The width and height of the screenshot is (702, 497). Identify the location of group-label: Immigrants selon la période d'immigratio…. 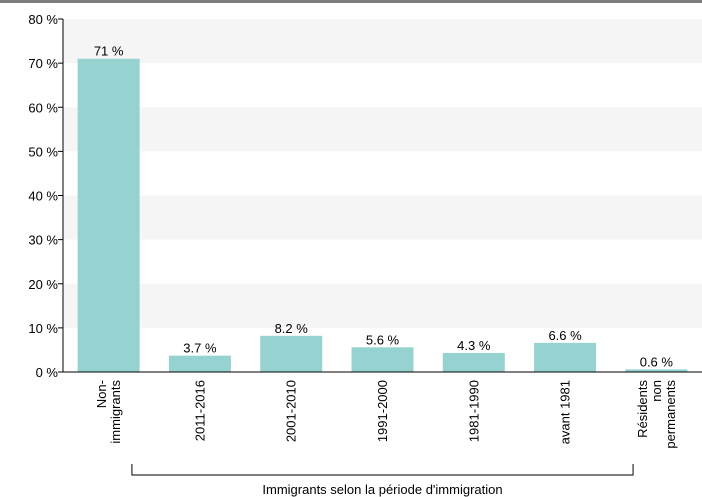
(382, 489).